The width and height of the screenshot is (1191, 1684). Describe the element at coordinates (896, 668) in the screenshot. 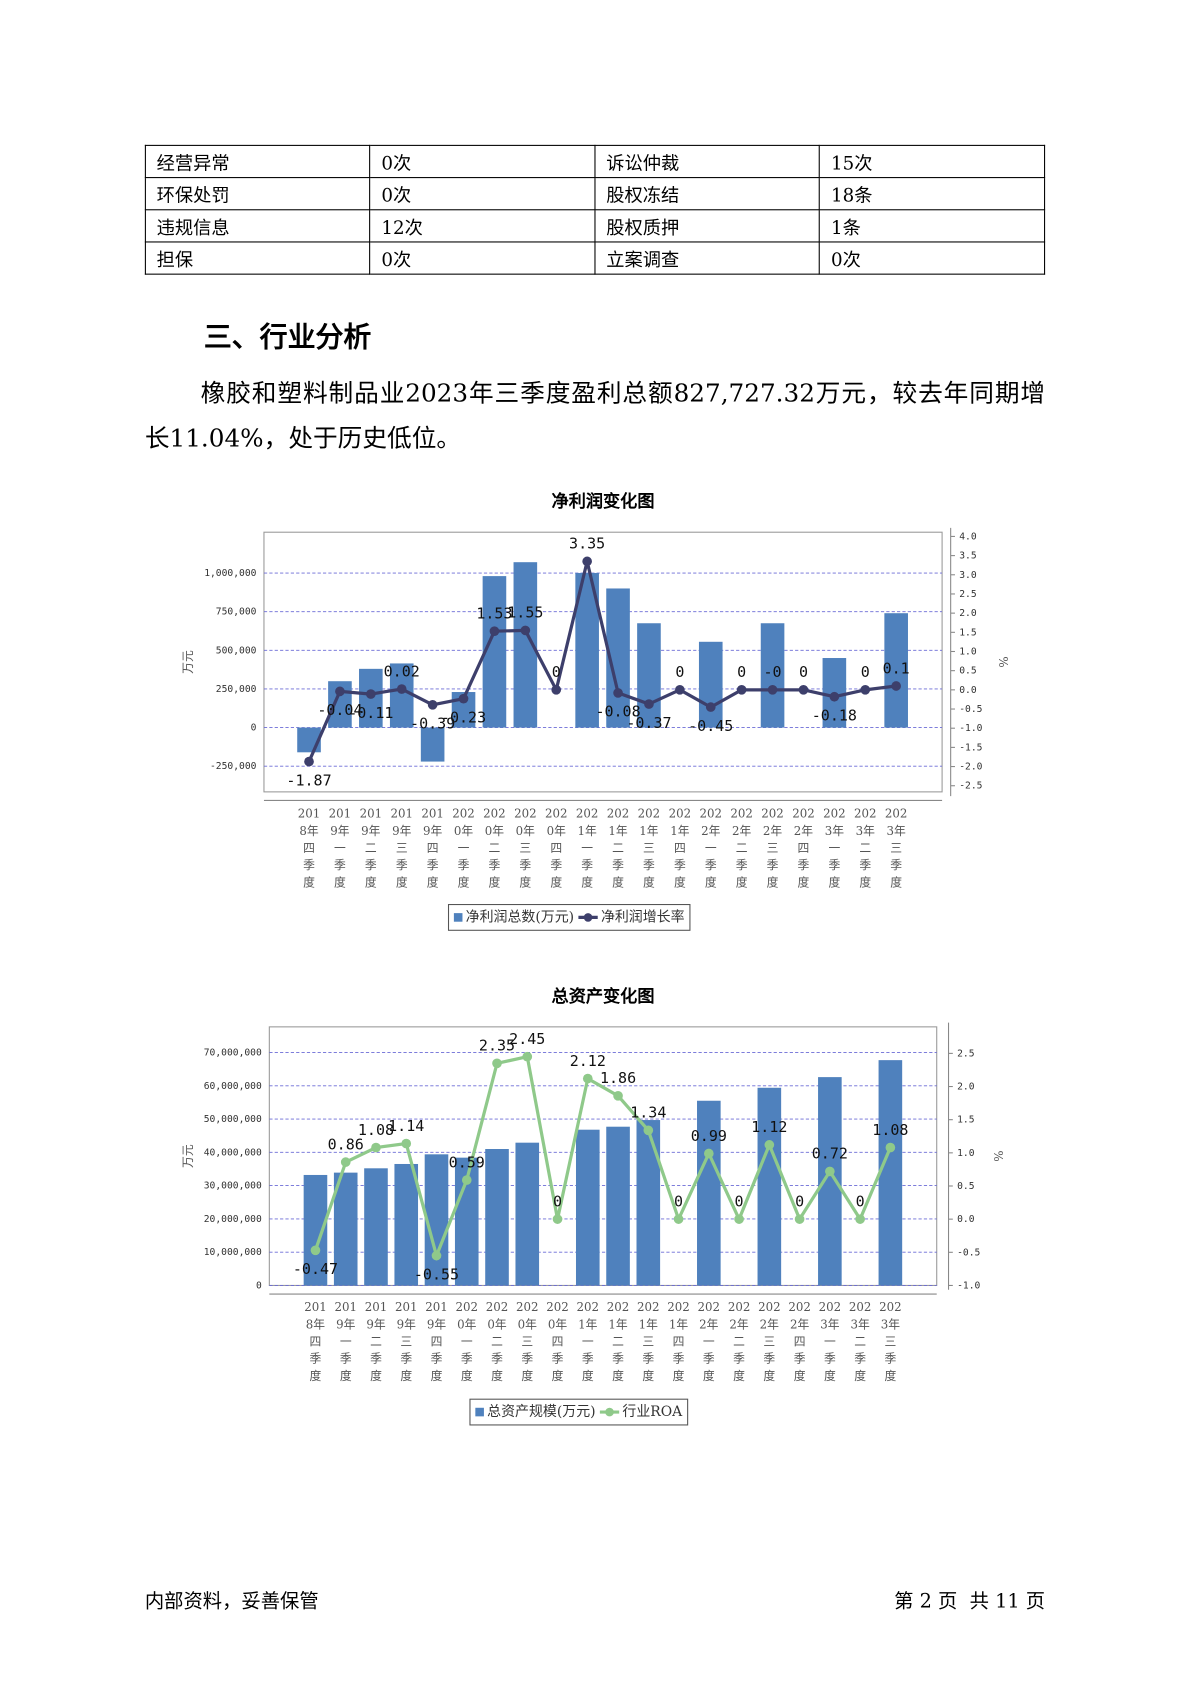

I see `data-label: 0.1` at that location.